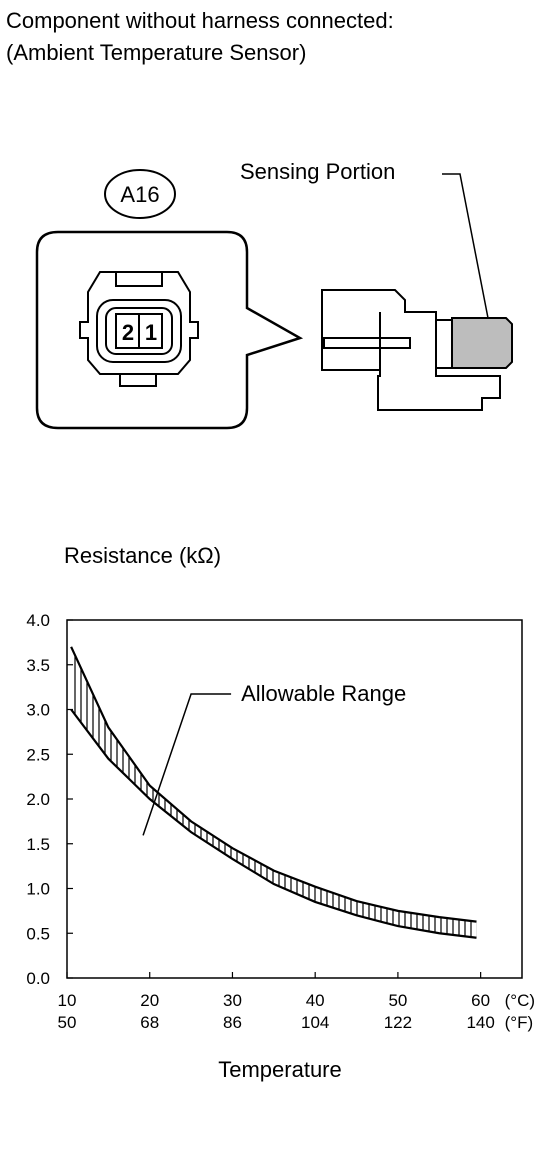  Describe the element at coordinates (156, 52) in the screenshot. I see `header-line: (Ambient Temperature Sensor)` at that location.